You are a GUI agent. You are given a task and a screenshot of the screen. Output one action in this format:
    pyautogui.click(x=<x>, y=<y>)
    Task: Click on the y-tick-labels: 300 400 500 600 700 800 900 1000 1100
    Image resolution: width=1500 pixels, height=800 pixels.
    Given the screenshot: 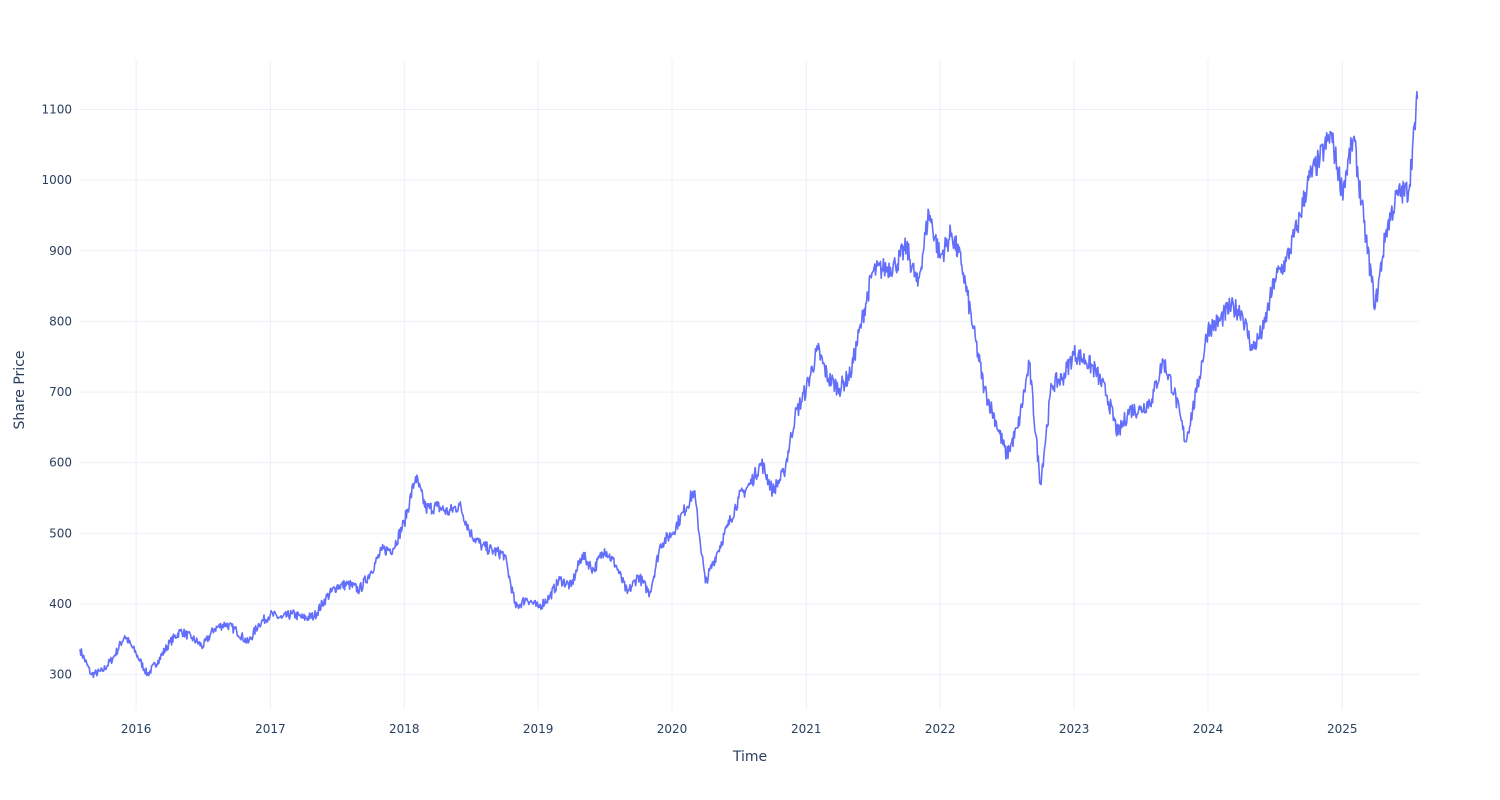 What is the action you would take?
    pyautogui.click(x=56, y=391)
    